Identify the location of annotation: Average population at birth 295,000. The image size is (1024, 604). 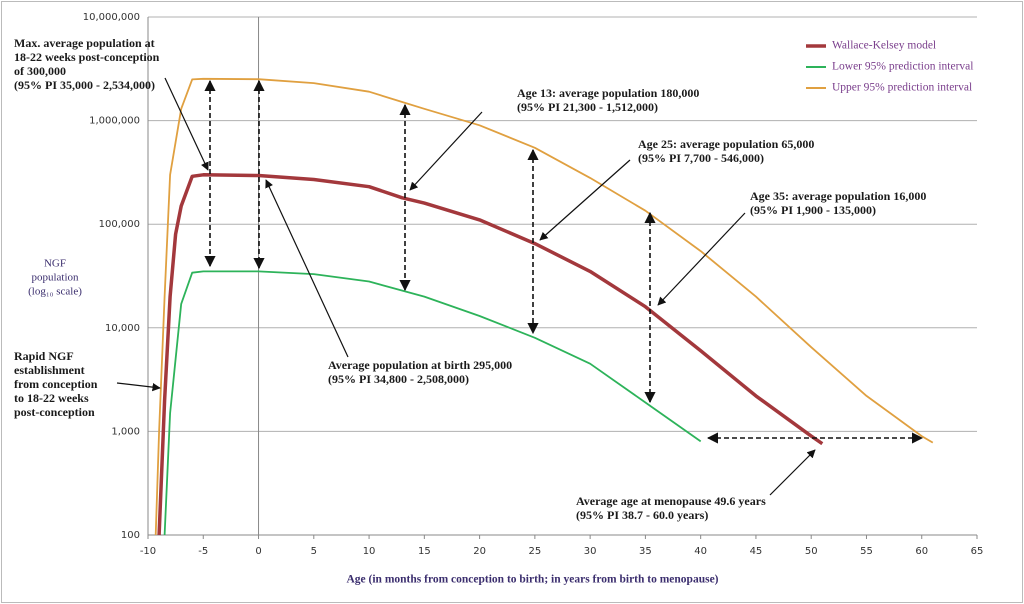
(420, 365).